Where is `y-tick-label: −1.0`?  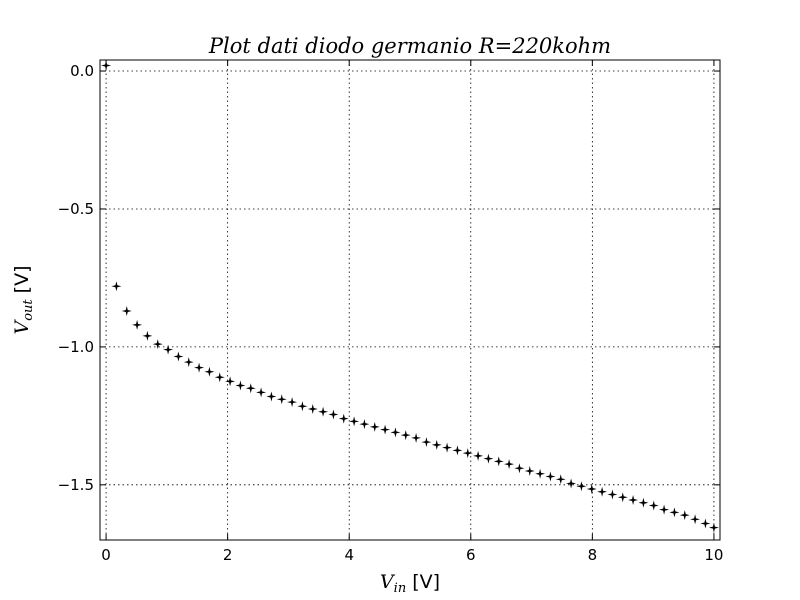
y-tick-label: −1.0 is located at coordinates (76, 347).